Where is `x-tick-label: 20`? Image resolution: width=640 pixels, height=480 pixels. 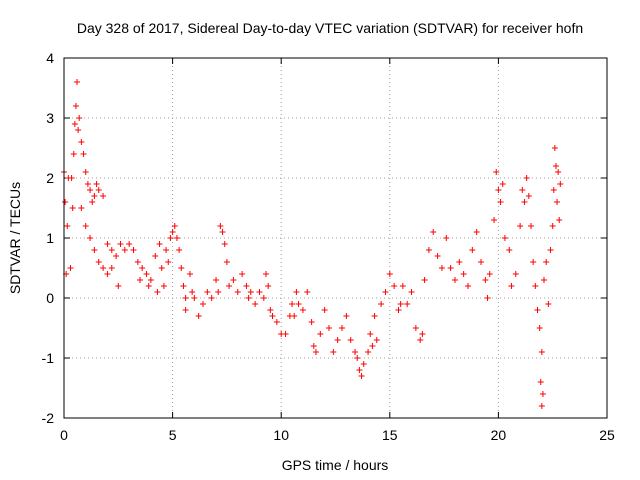 x-tick-label: 20 is located at coordinates (499, 435).